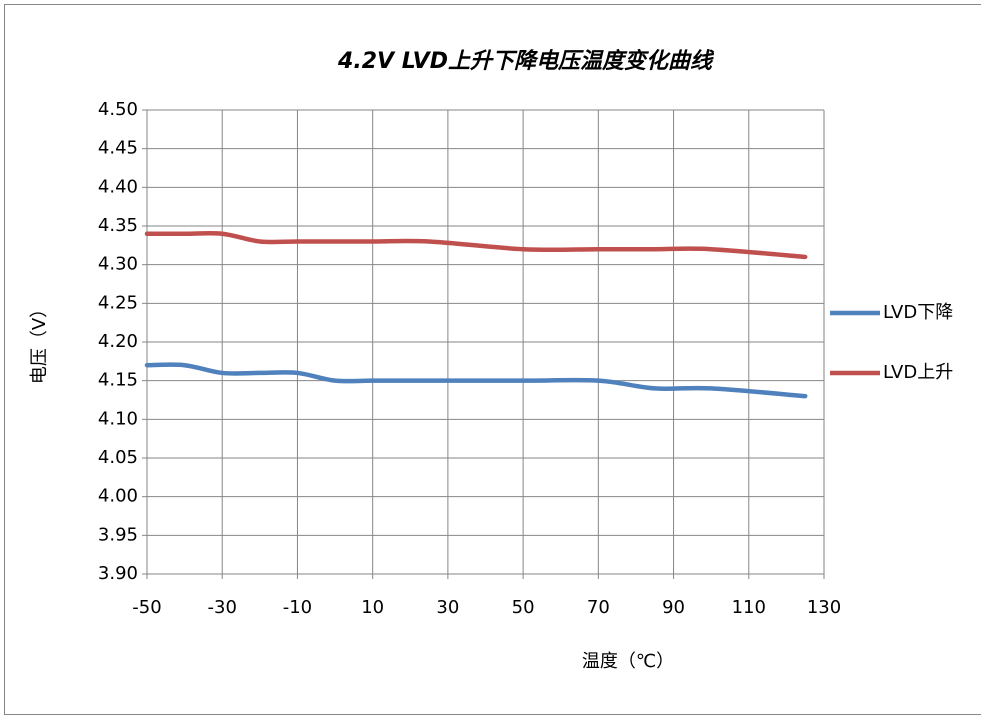 The height and width of the screenshot is (724, 981). What do you see at coordinates (118, 534) in the screenshot?
I see `y-tick-label: 3.95` at bounding box center [118, 534].